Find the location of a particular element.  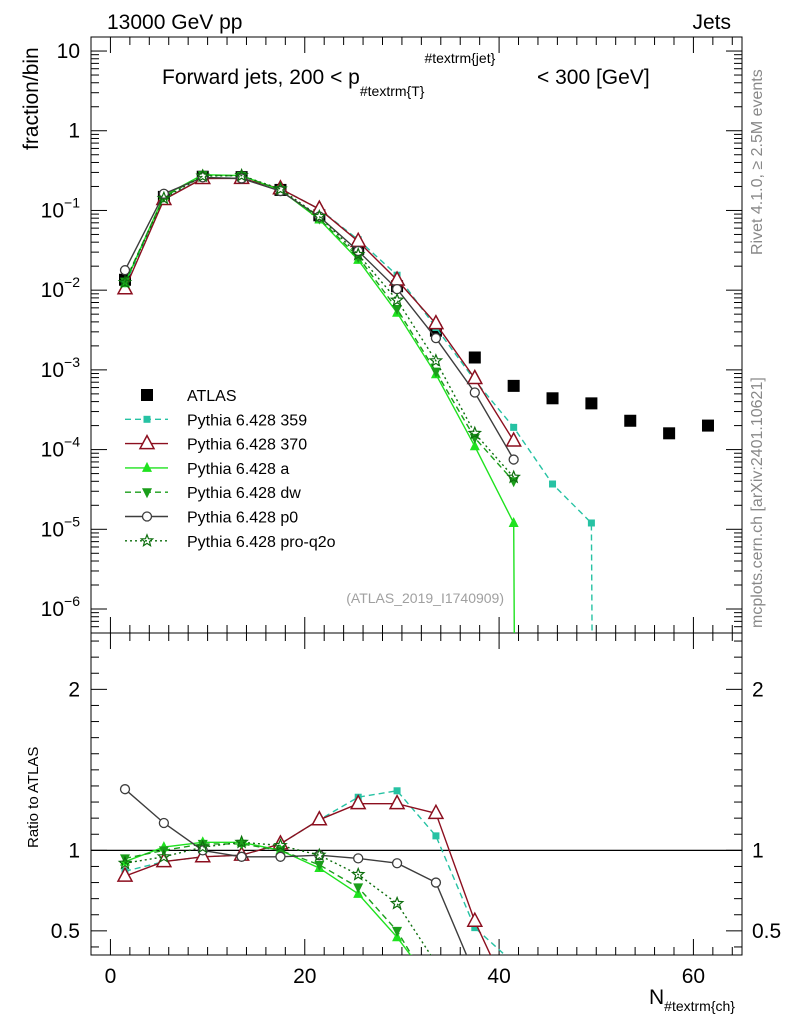

legend-label: Pythia 6.428 pro-q2o is located at coordinates (261, 542).